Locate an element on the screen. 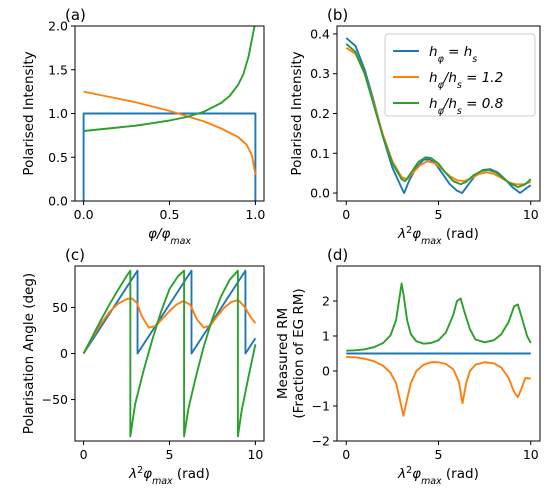  y-tick-label: 50 is located at coordinates (60, 307).